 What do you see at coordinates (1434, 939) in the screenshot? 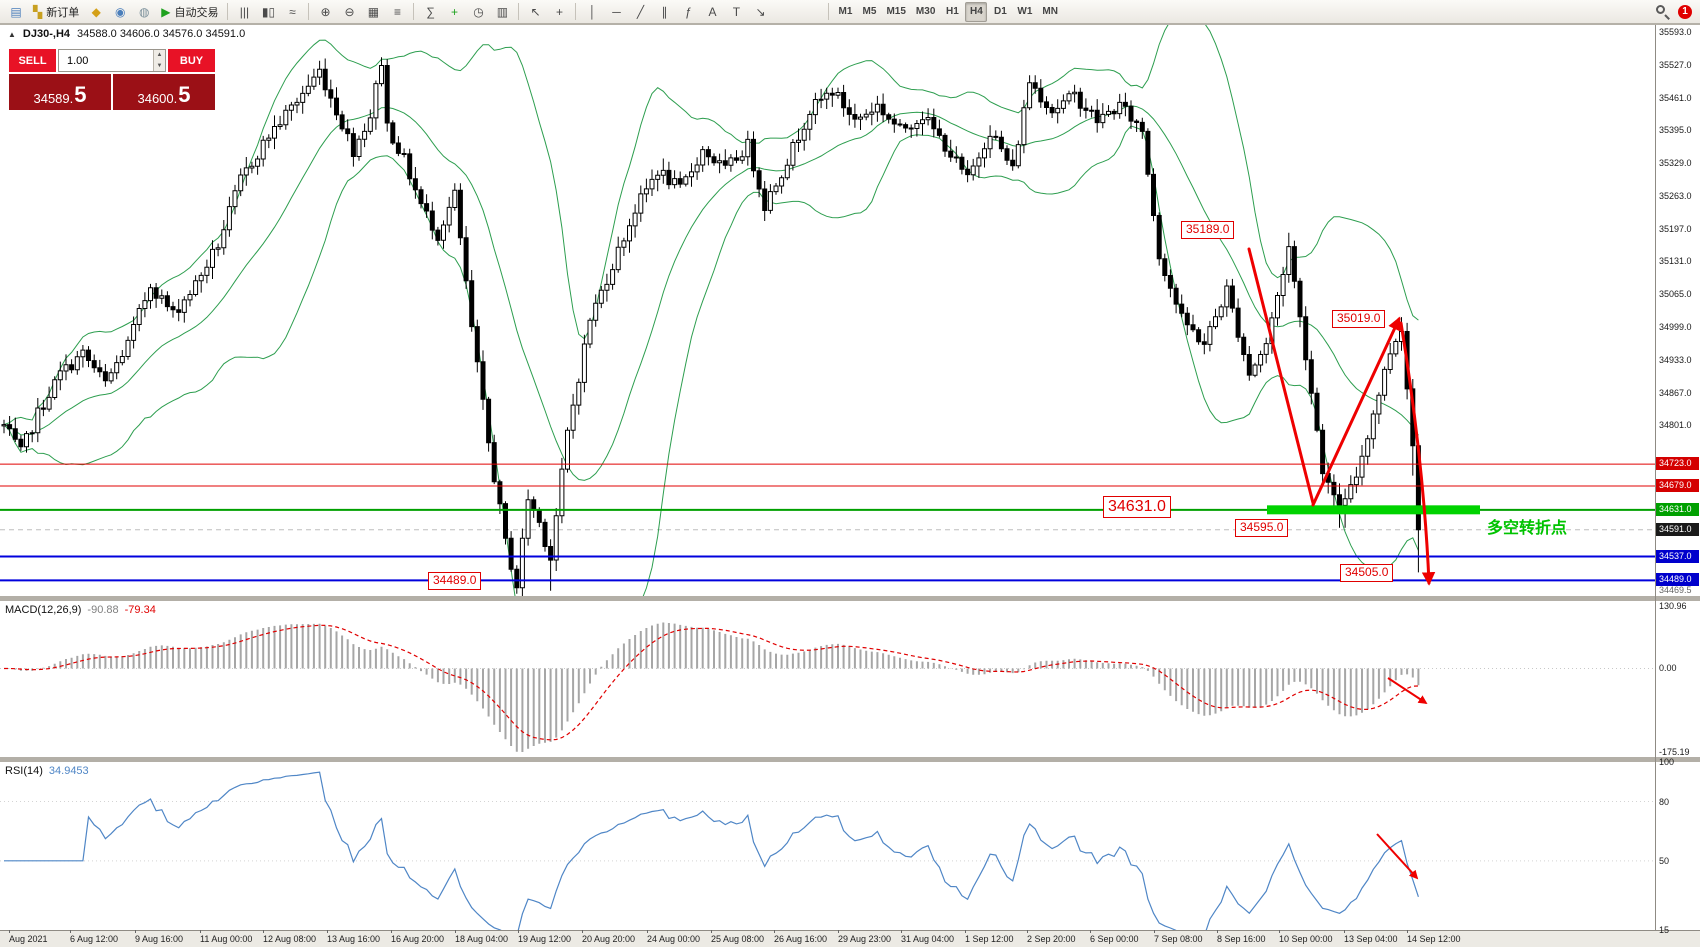
I see `time-axis-label: 14 Sep 12:00` at bounding box center [1434, 939].